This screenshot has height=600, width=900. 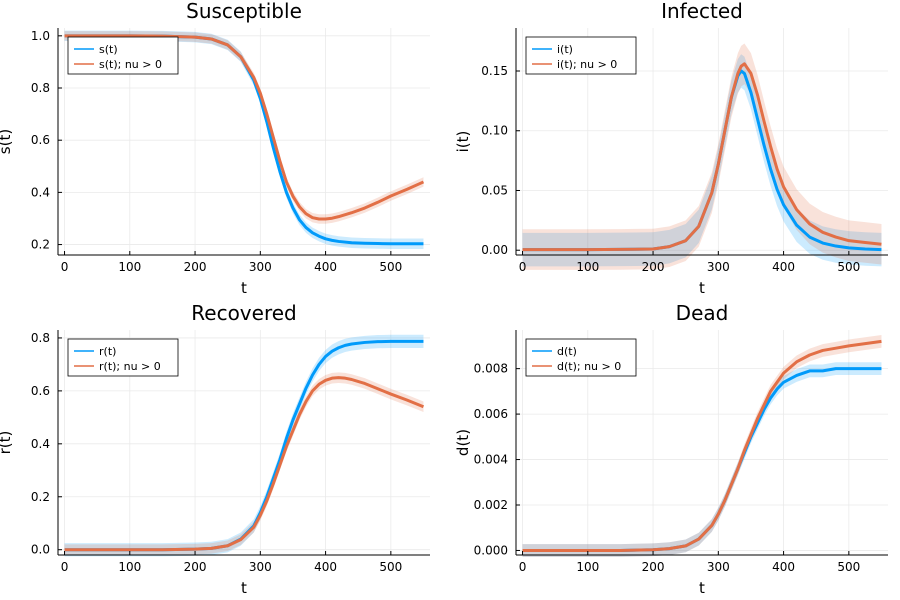 I want to click on legend-entry: d(t), so click(x=567, y=351).